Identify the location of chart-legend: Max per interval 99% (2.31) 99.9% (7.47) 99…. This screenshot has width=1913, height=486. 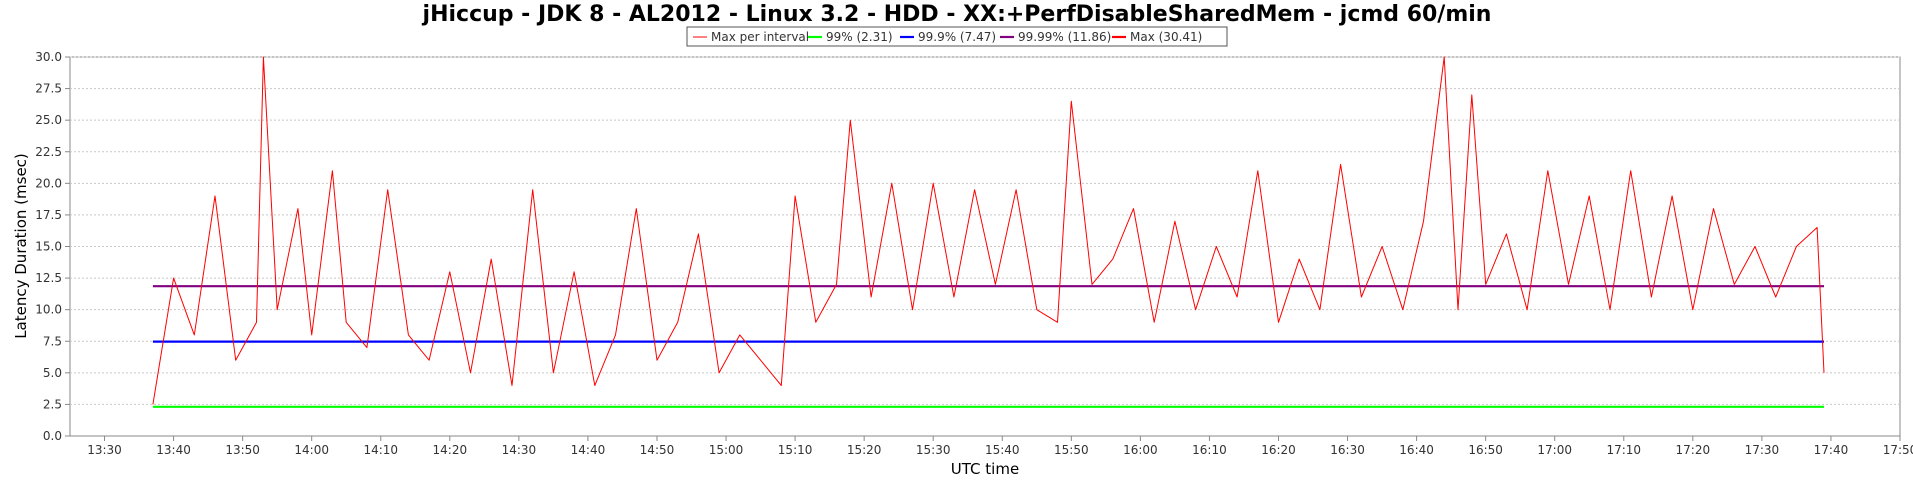
(957, 36).